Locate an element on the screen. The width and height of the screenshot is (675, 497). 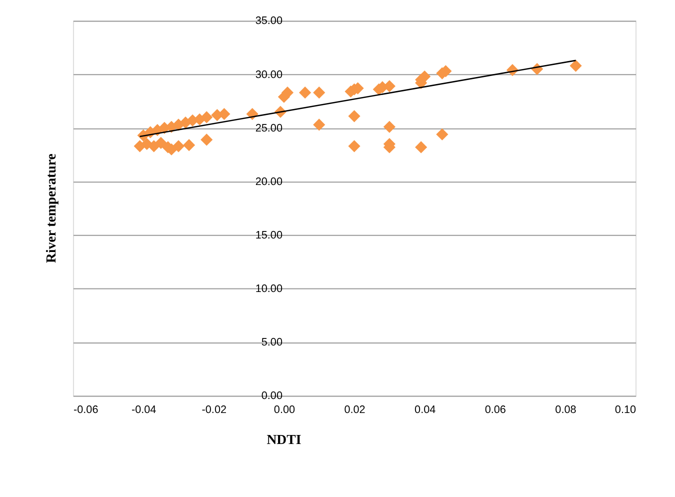
y-tick-label: 30.00 is located at coordinates (268, 74).